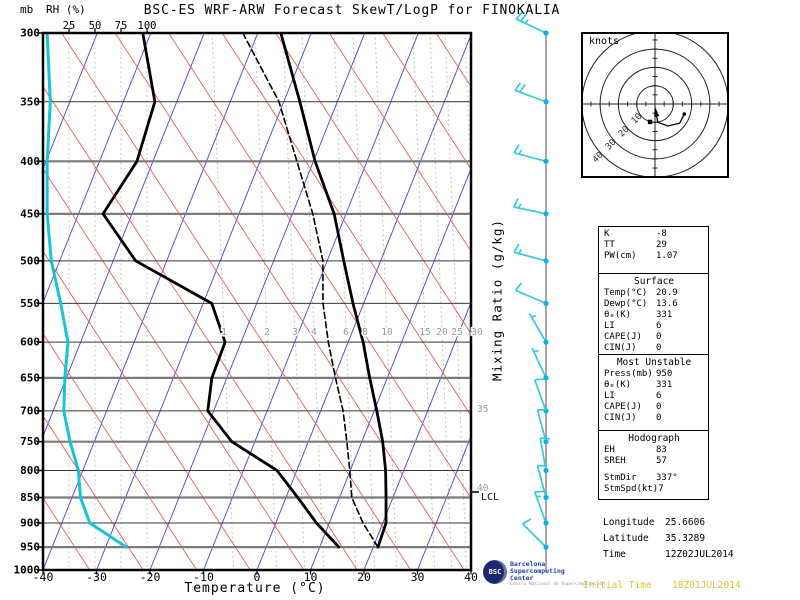  I want to click on svg-text: 600, so click(30, 342).